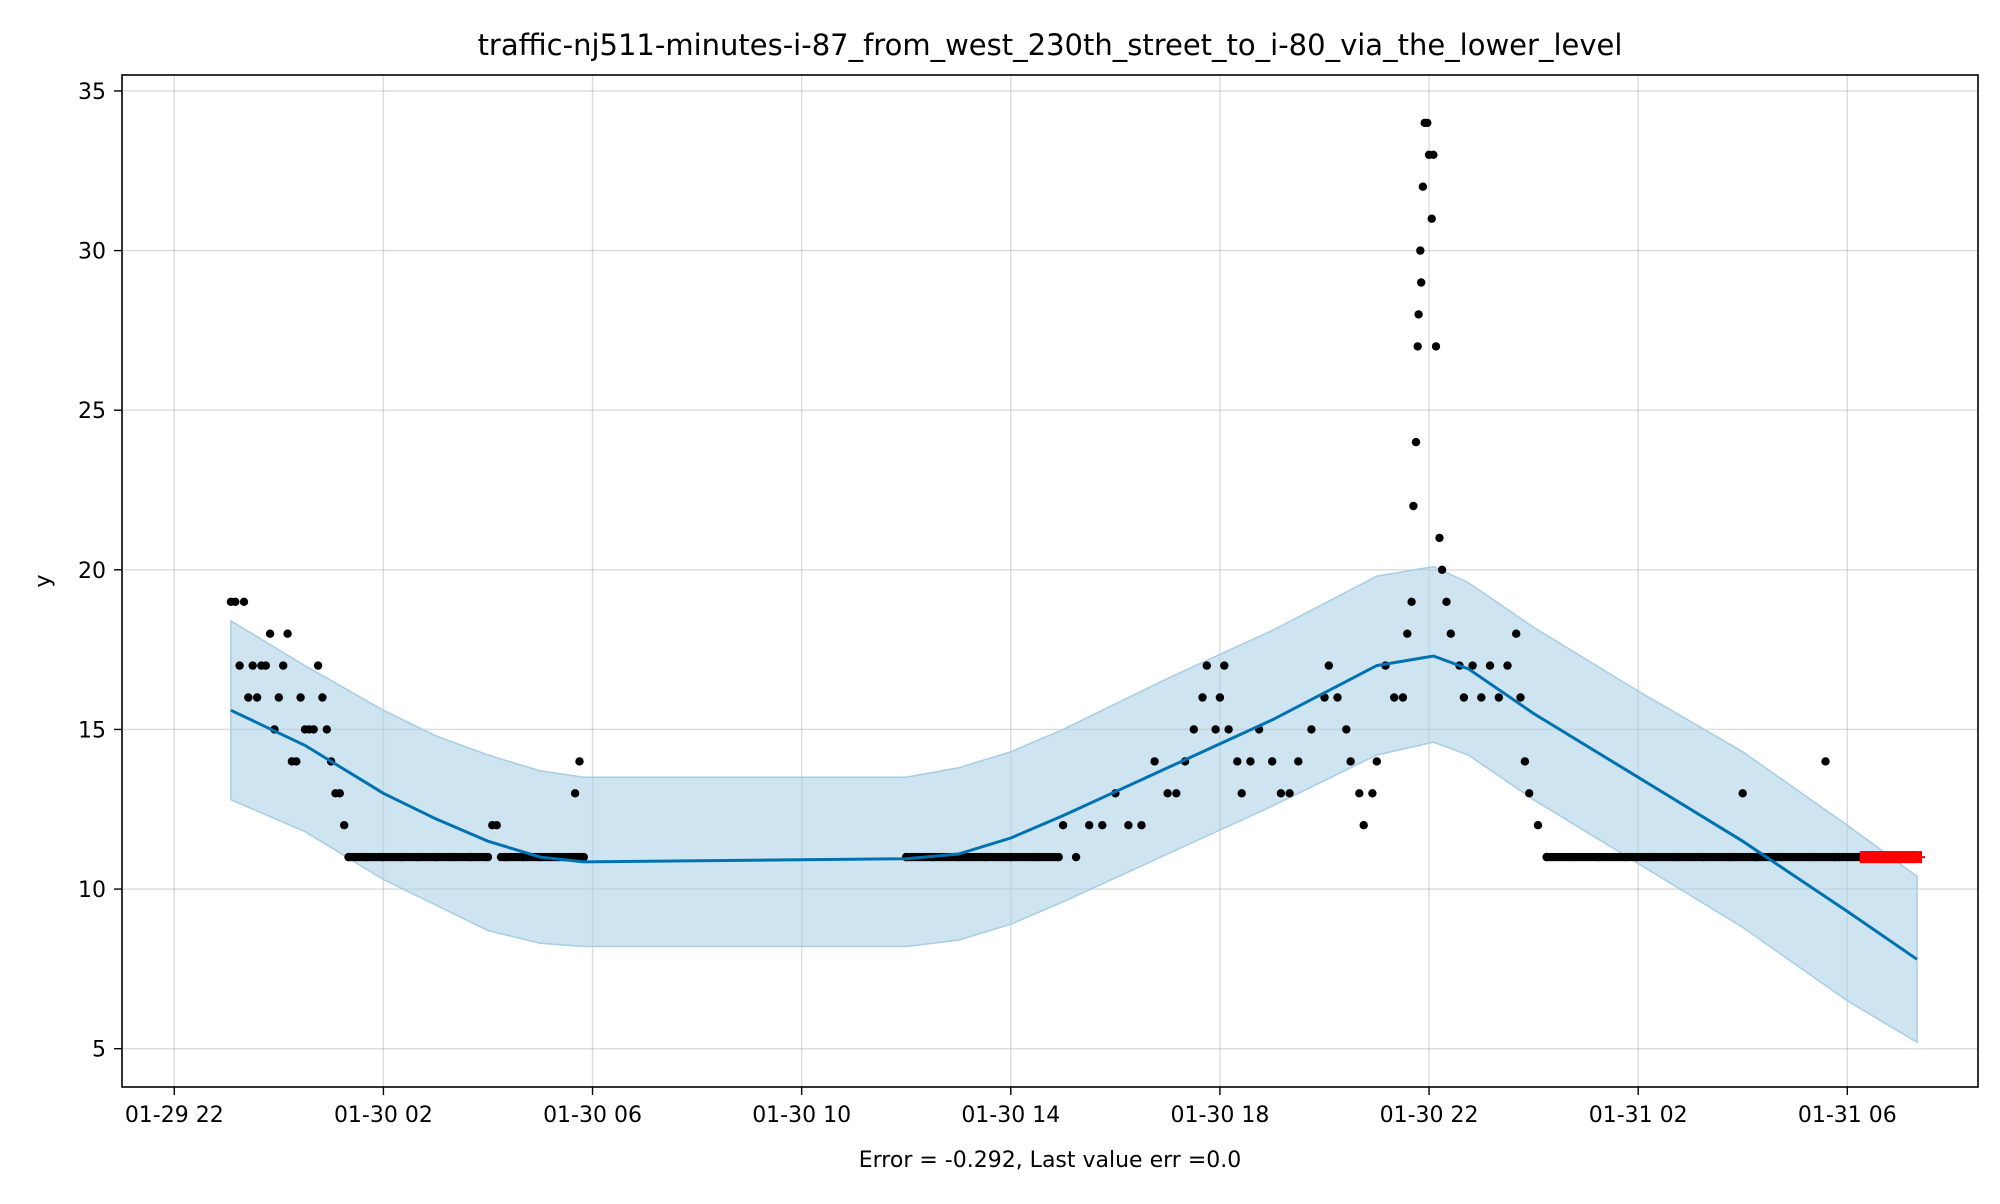 This screenshot has height=1204, width=2000. I want to click on y-axis: 5 10 15 20 25 30 35, so click(100, 571).